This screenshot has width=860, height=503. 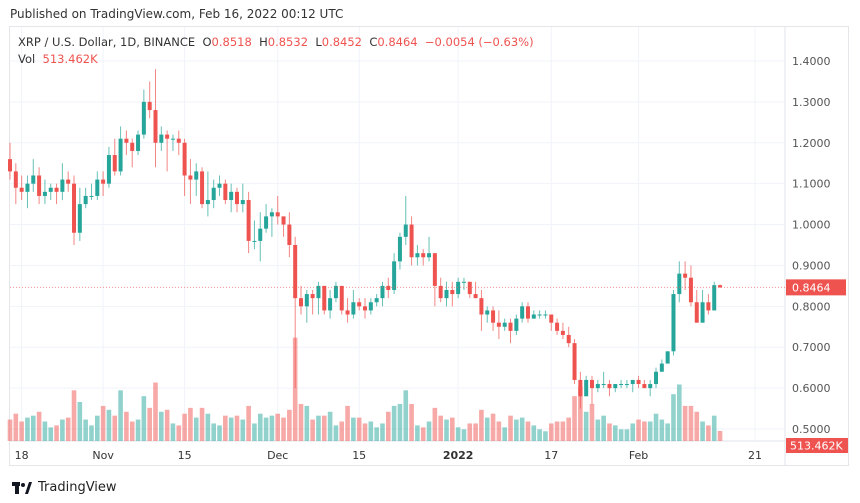 What do you see at coordinates (811, 61) in the screenshot?
I see `y-tick-label: 1.4000` at bounding box center [811, 61].